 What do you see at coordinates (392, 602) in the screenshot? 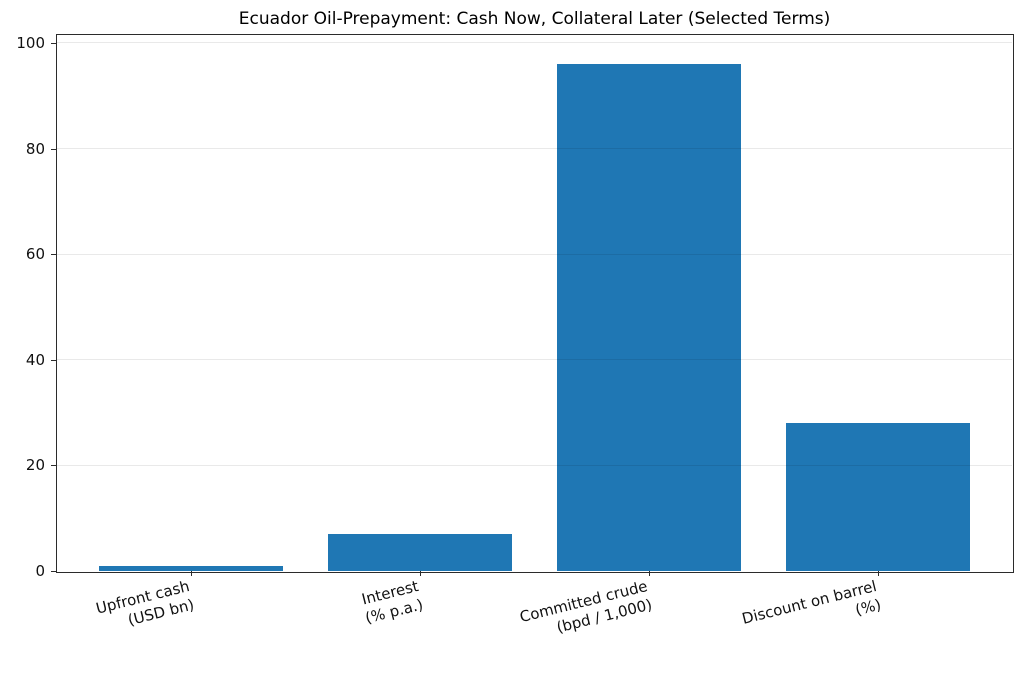
I see `x-tick-label: Interest (% p.a.)` at bounding box center [392, 602].